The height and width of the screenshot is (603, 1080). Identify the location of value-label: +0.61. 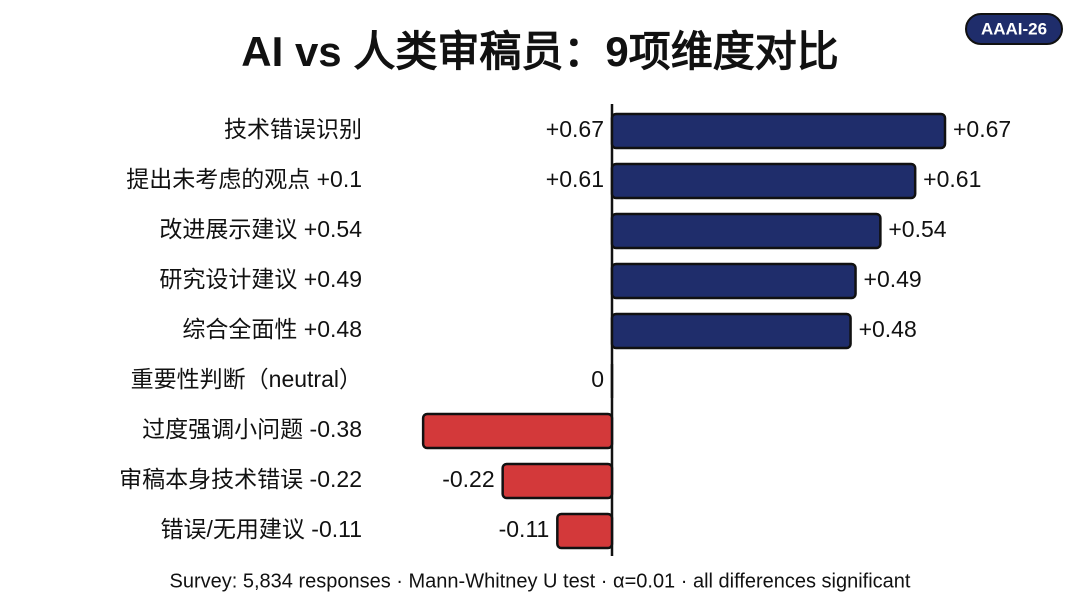
(952, 179).